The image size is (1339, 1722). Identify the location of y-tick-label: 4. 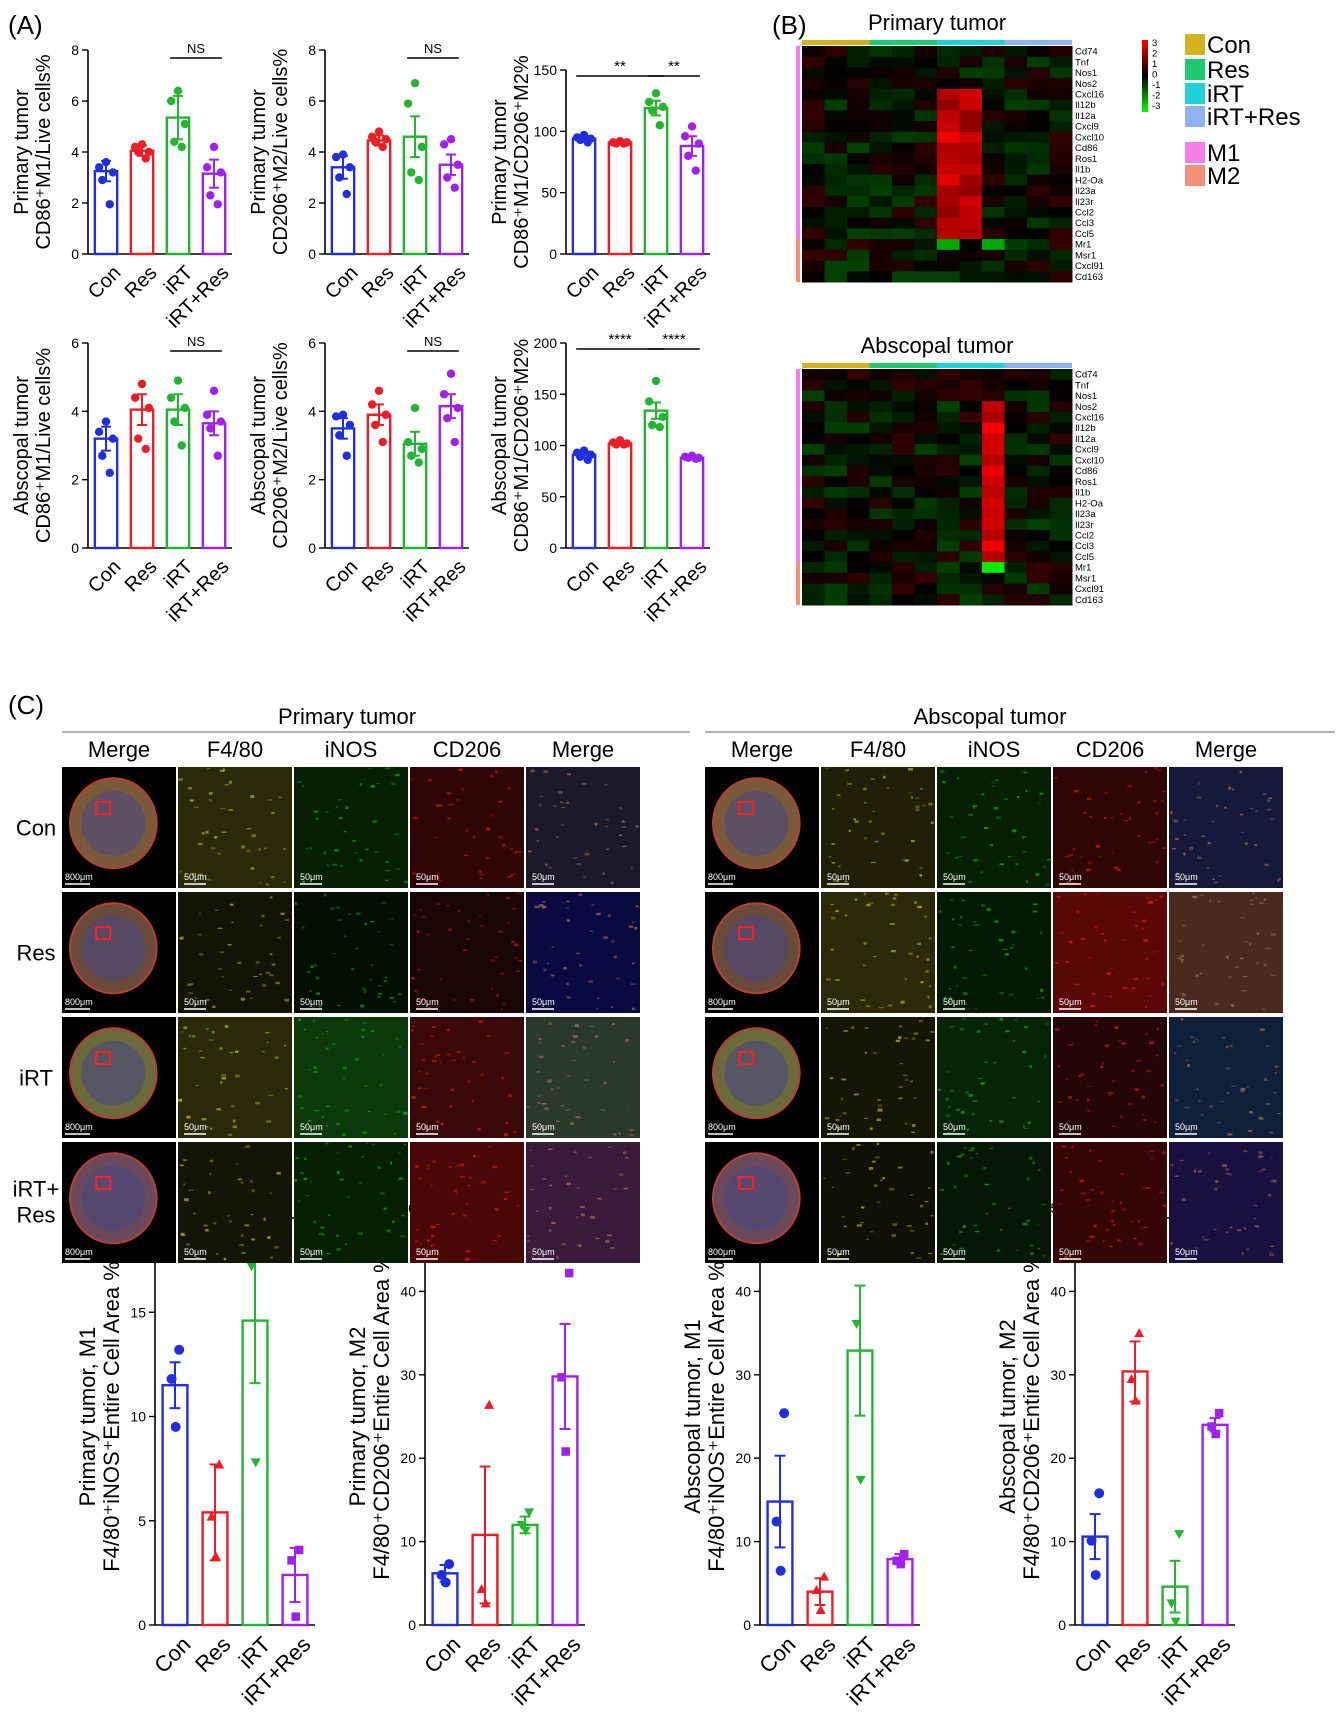
(75, 152).